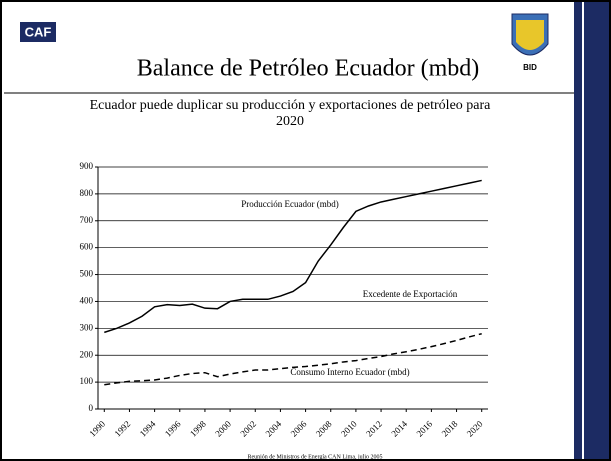 This screenshot has width=611, height=461. What do you see at coordinates (592, 230) in the screenshot?
I see `side-band` at bounding box center [592, 230].